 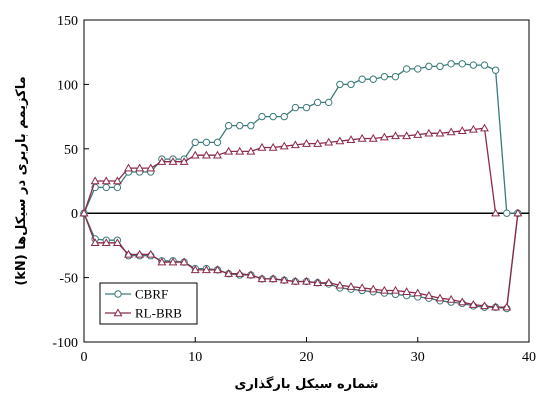 What do you see at coordinates (68, 279) in the screenshot?
I see `y-tick-label: -50` at bounding box center [68, 279].